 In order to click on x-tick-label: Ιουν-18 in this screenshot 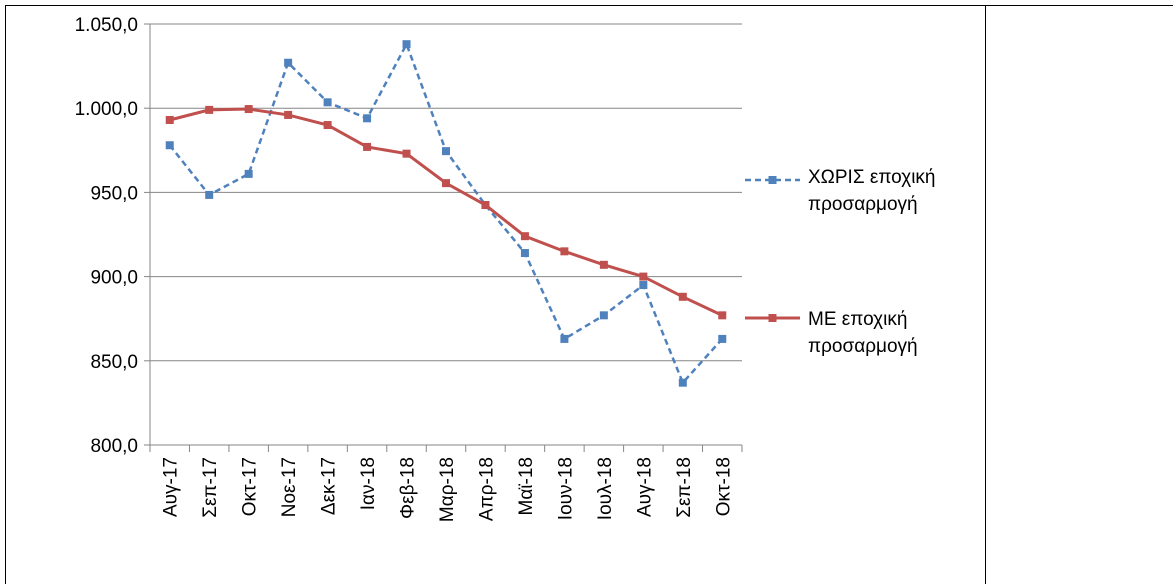, I will do `click(565, 488)`.